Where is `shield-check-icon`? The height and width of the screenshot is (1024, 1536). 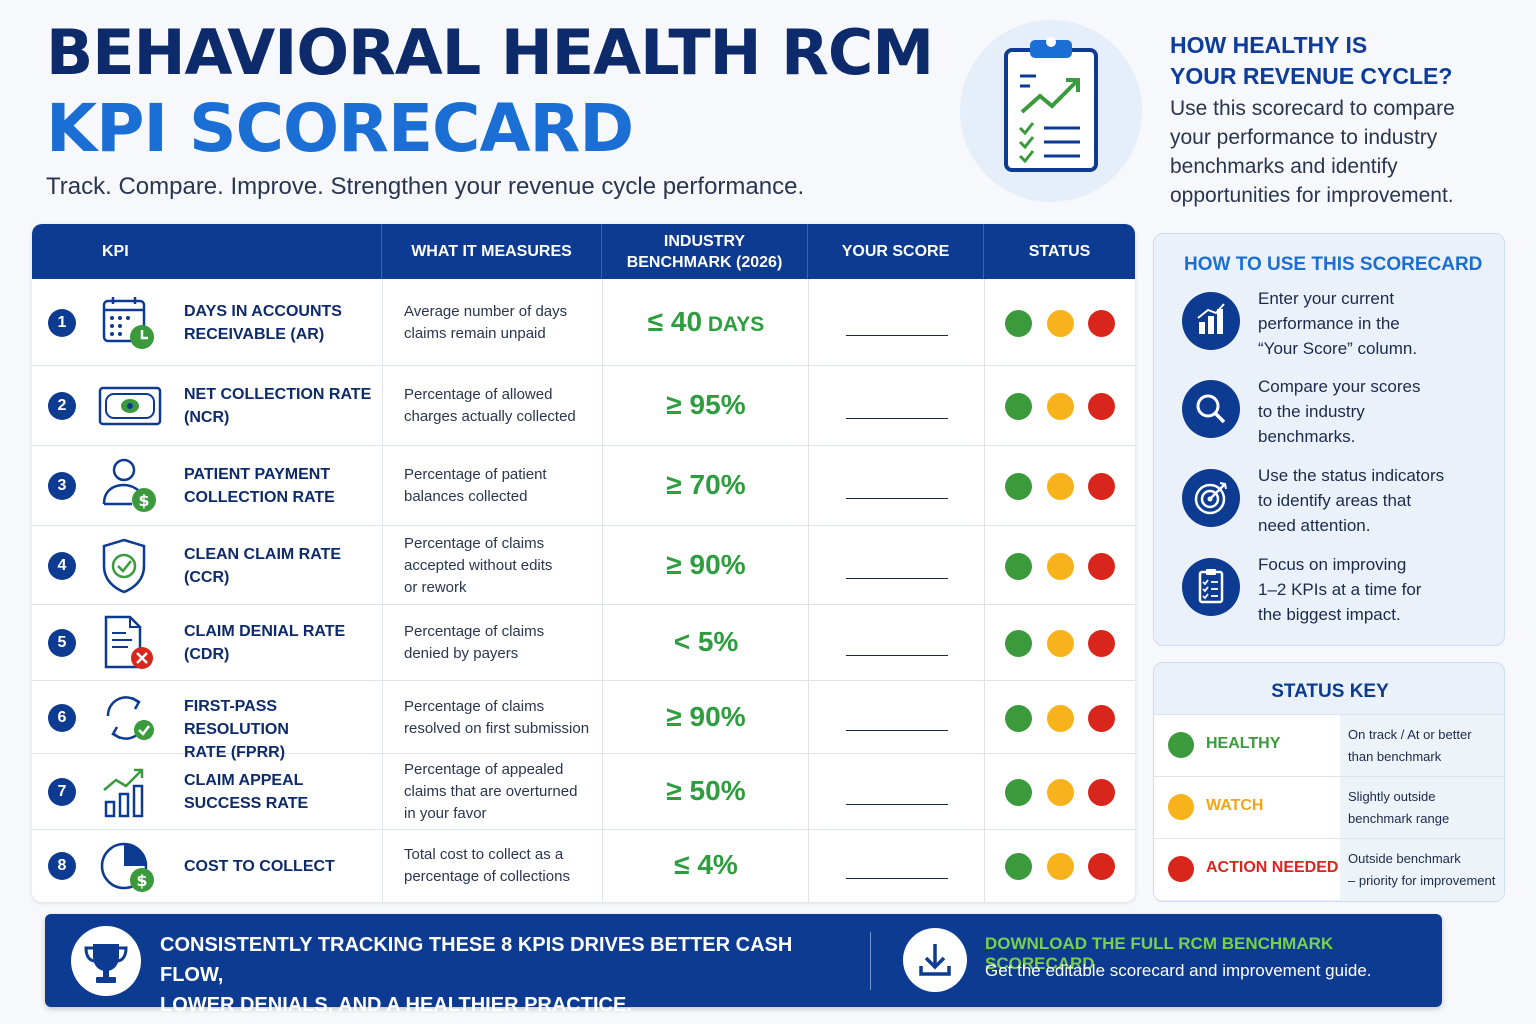
shield-check-icon is located at coordinates (130, 566).